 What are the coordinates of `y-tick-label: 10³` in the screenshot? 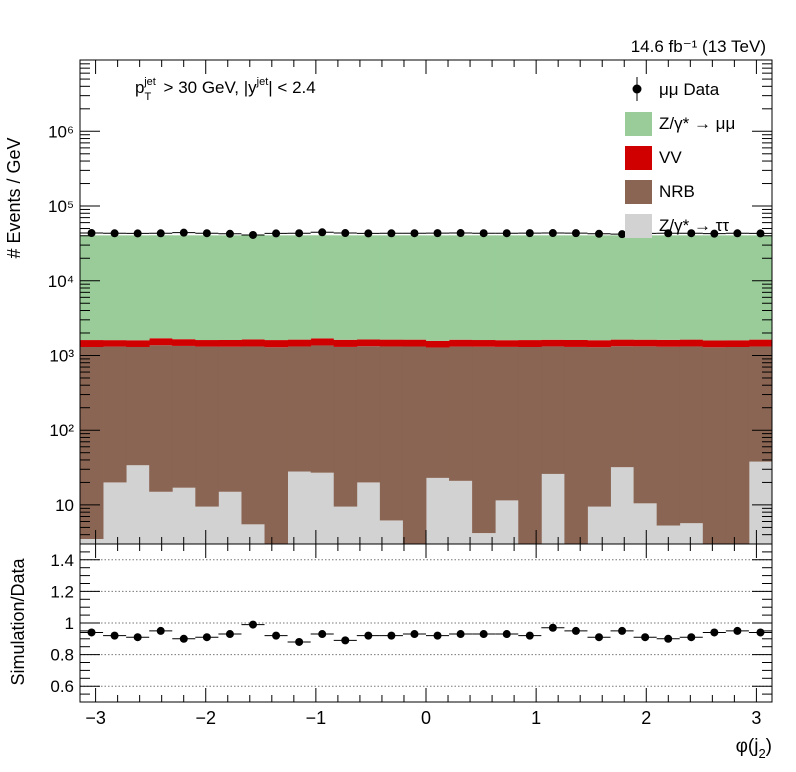 It's located at (61, 355).